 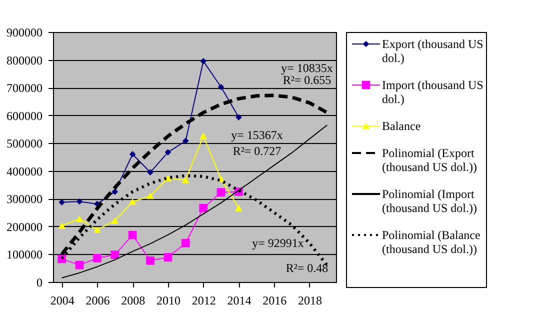 What do you see at coordinates (24, 199) in the screenshot?
I see `y-tick-label: 300000` at bounding box center [24, 199].